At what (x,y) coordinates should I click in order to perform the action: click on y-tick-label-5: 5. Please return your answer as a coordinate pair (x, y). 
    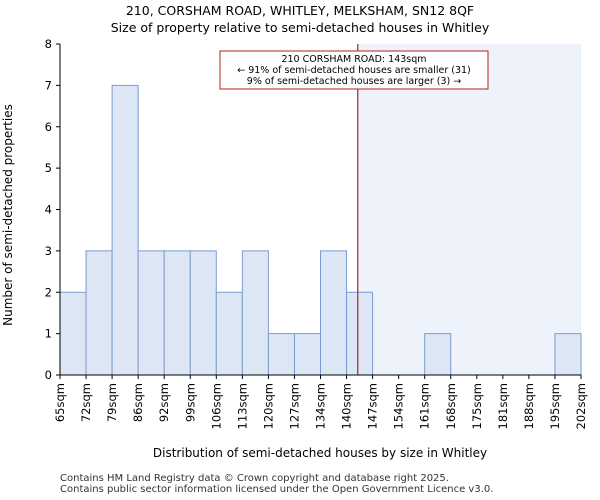
    Looking at the image, I should click on (48, 168).